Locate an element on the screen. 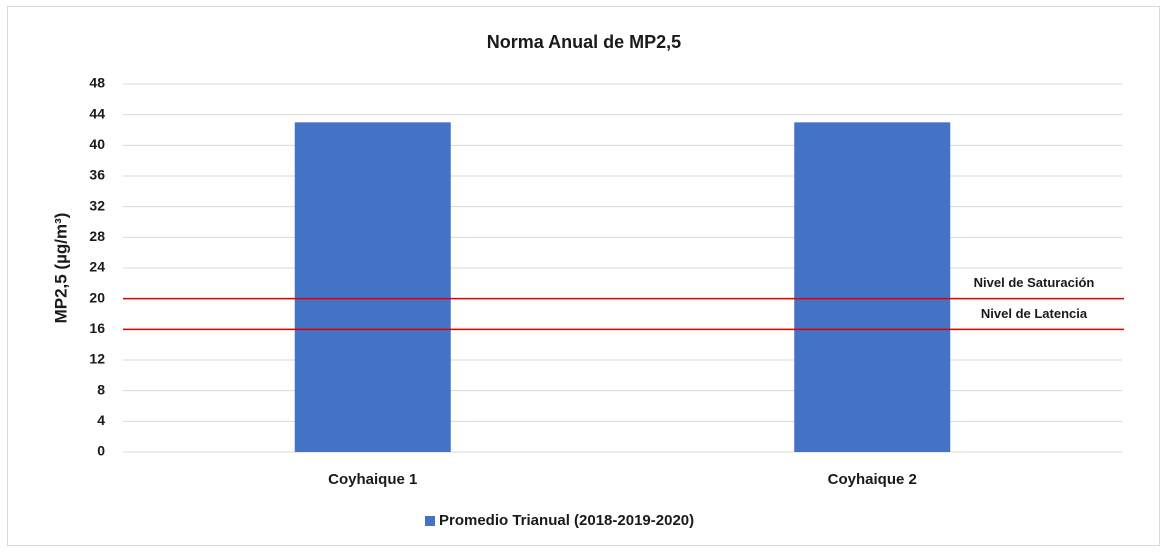  y-tick-label: 36 is located at coordinates (97, 175).